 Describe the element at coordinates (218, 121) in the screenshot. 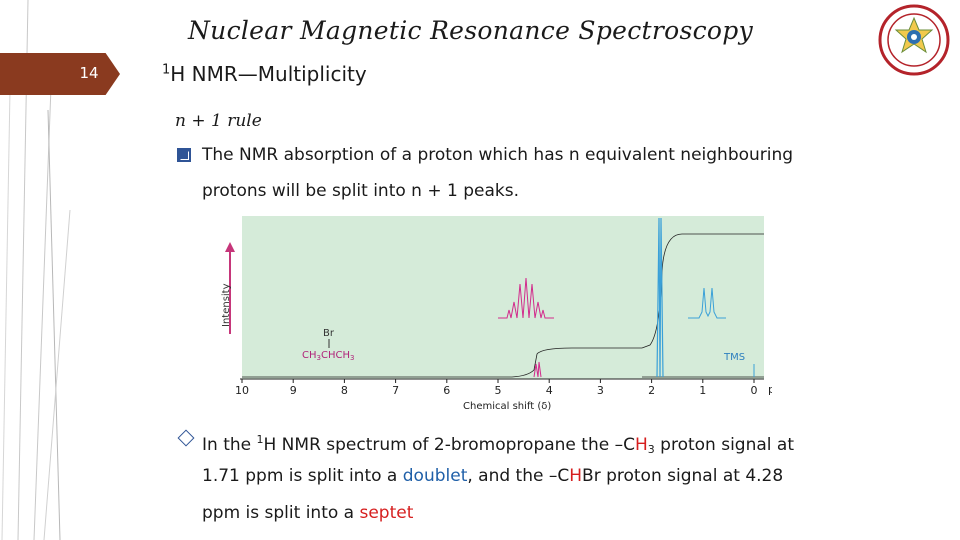

I see `rule-label: n + 1 rule` at that location.